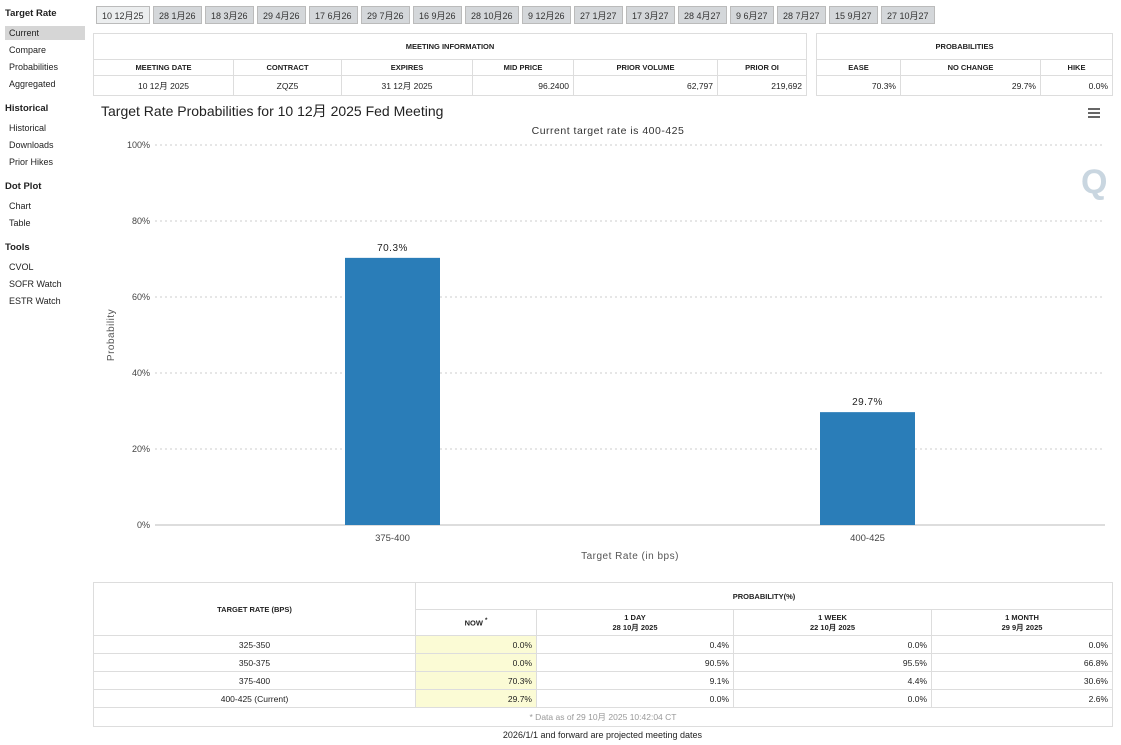 The image size is (1121, 745). I want to click on column-header: PRIOR VOLUME, so click(645, 67).